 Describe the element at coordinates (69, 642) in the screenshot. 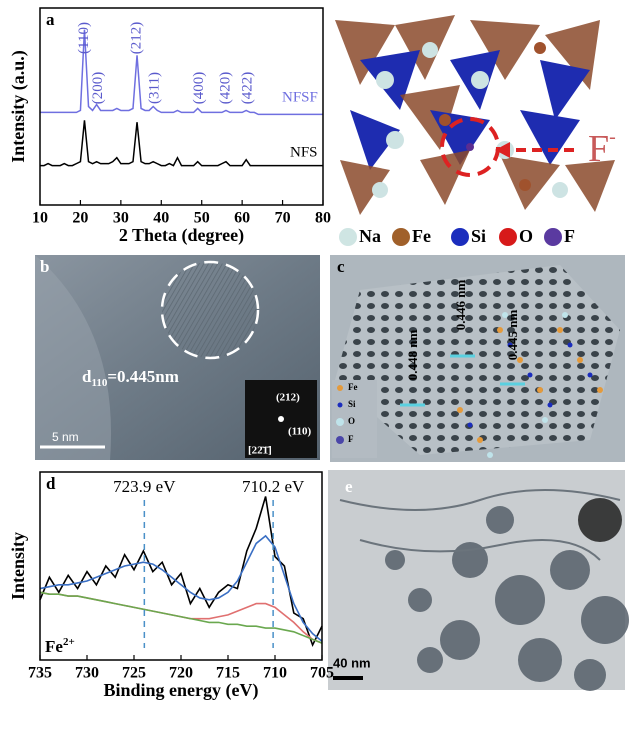

I see `species-sup: 2+` at that location.